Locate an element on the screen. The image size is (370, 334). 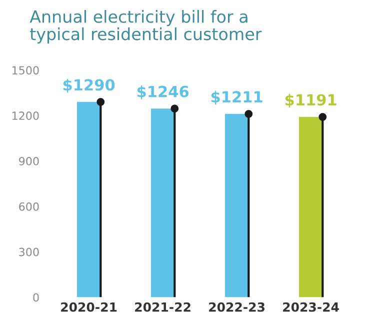
data-label: $1290 is located at coordinates (89, 85).